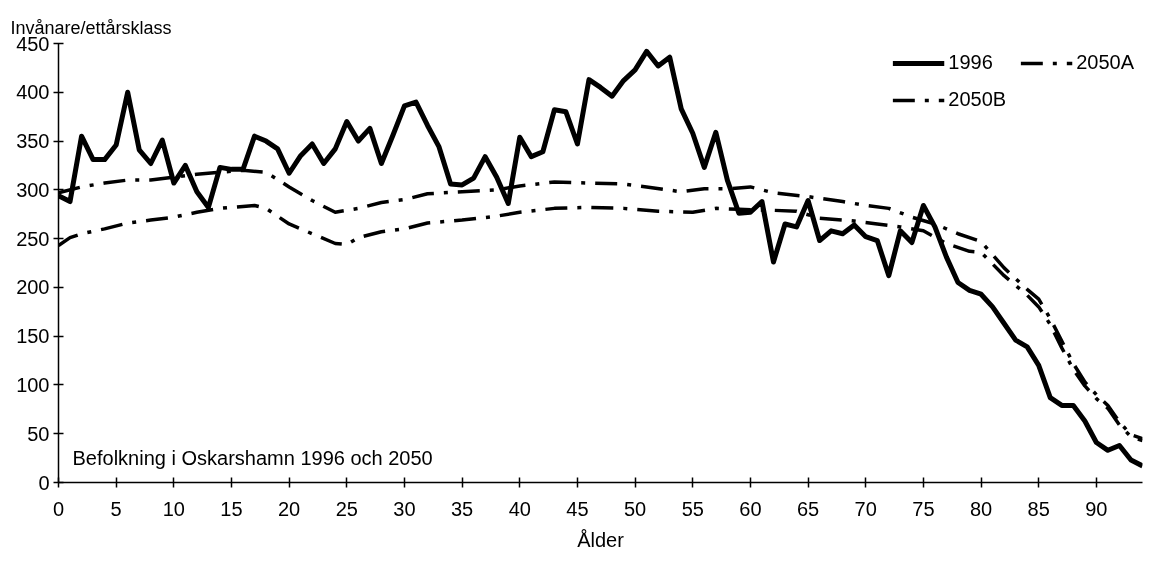 This screenshot has height=566, width=1168. I want to click on x-tick-label: 15, so click(231, 508).